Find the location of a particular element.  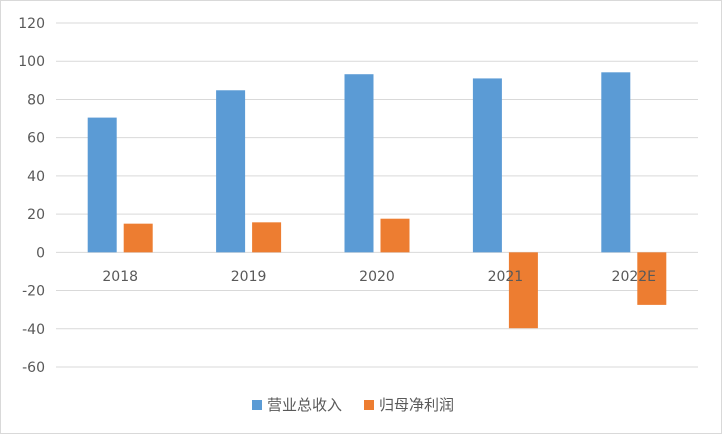

x-tick-label: 2019 is located at coordinates (249, 277).